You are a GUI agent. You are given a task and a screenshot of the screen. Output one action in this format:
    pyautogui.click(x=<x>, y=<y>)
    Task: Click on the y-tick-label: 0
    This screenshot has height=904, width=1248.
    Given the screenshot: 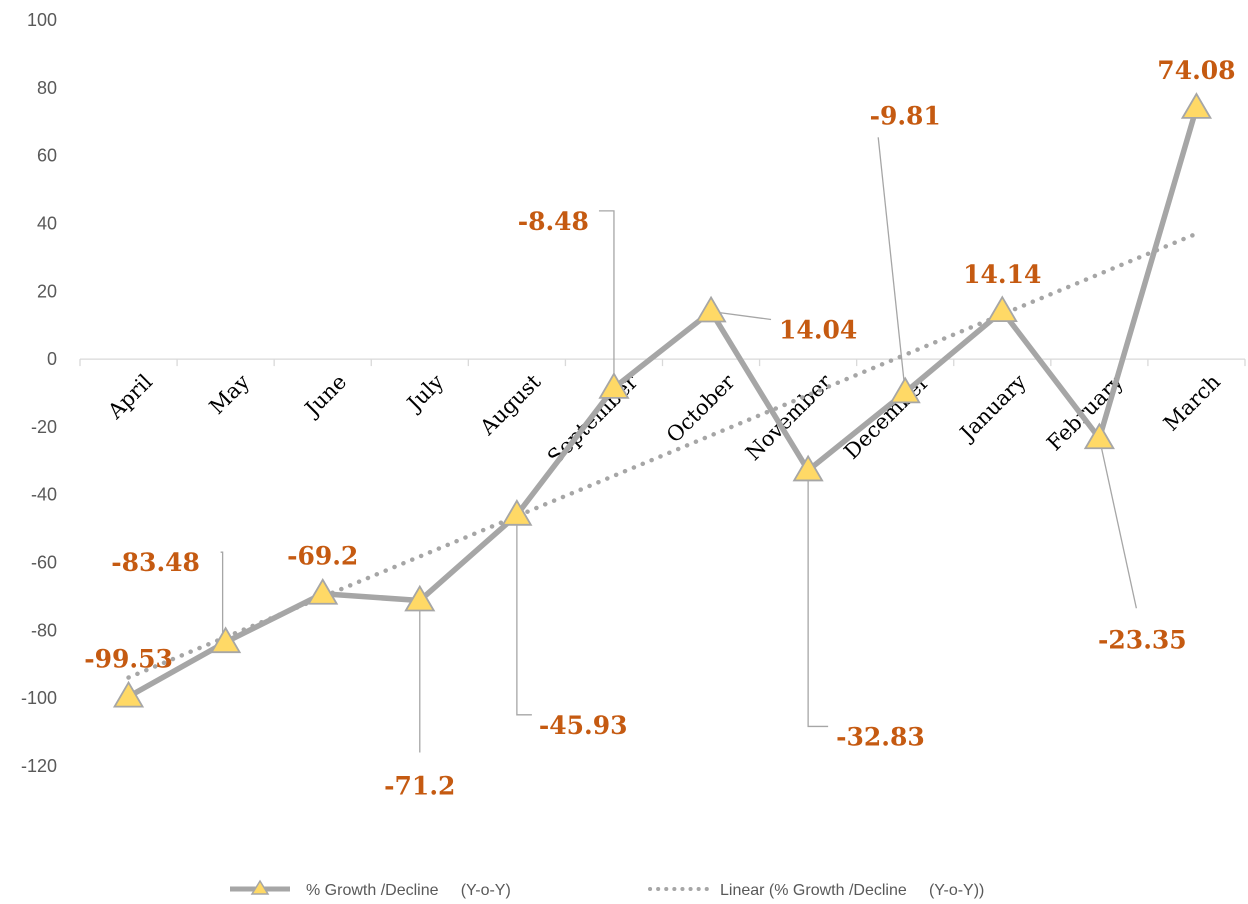 What is the action you would take?
    pyautogui.click(x=52, y=359)
    